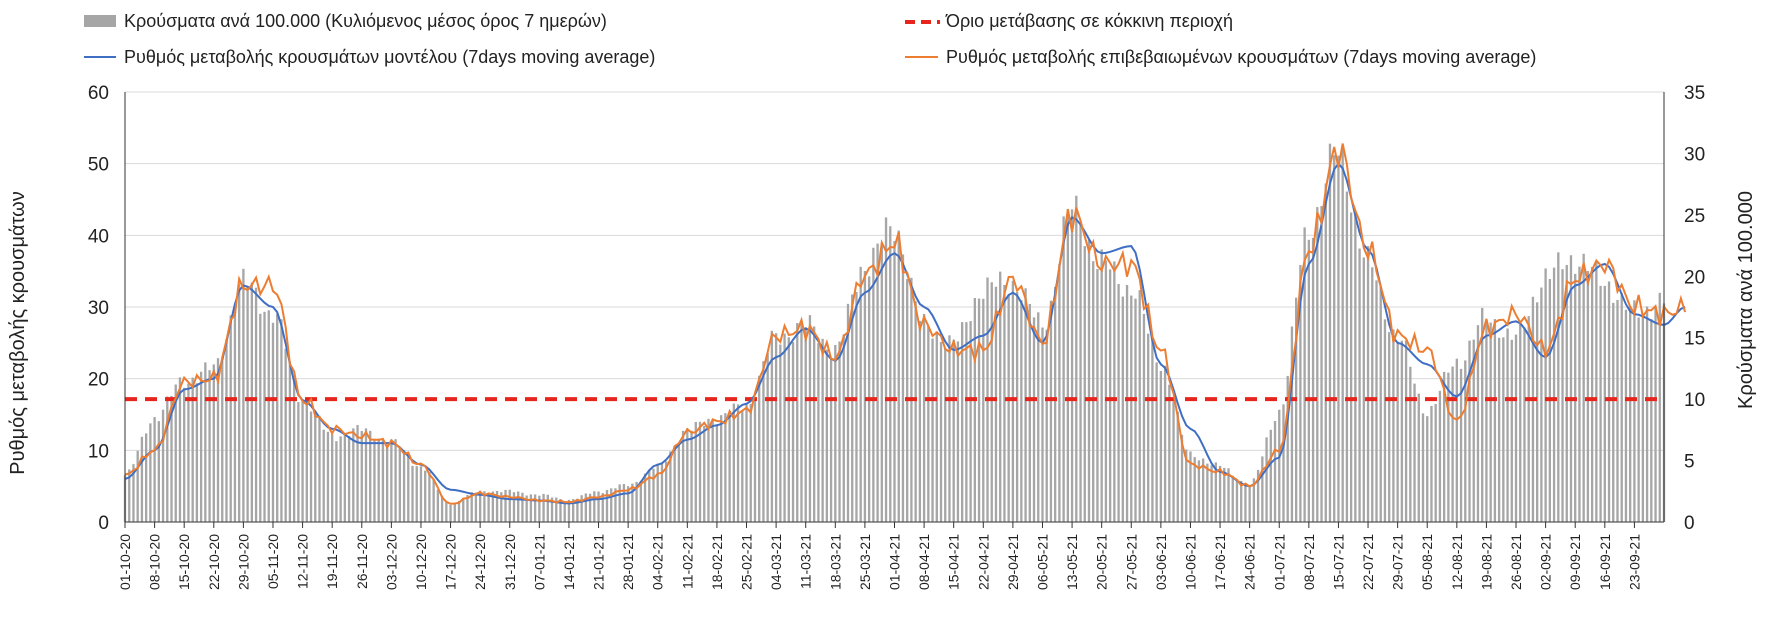 The image size is (1771, 621). What do you see at coordinates (18, 333) in the screenshot?
I see `y-axis-left-title: Ρυθμός μεταβολής κρουσμάτων` at bounding box center [18, 333].